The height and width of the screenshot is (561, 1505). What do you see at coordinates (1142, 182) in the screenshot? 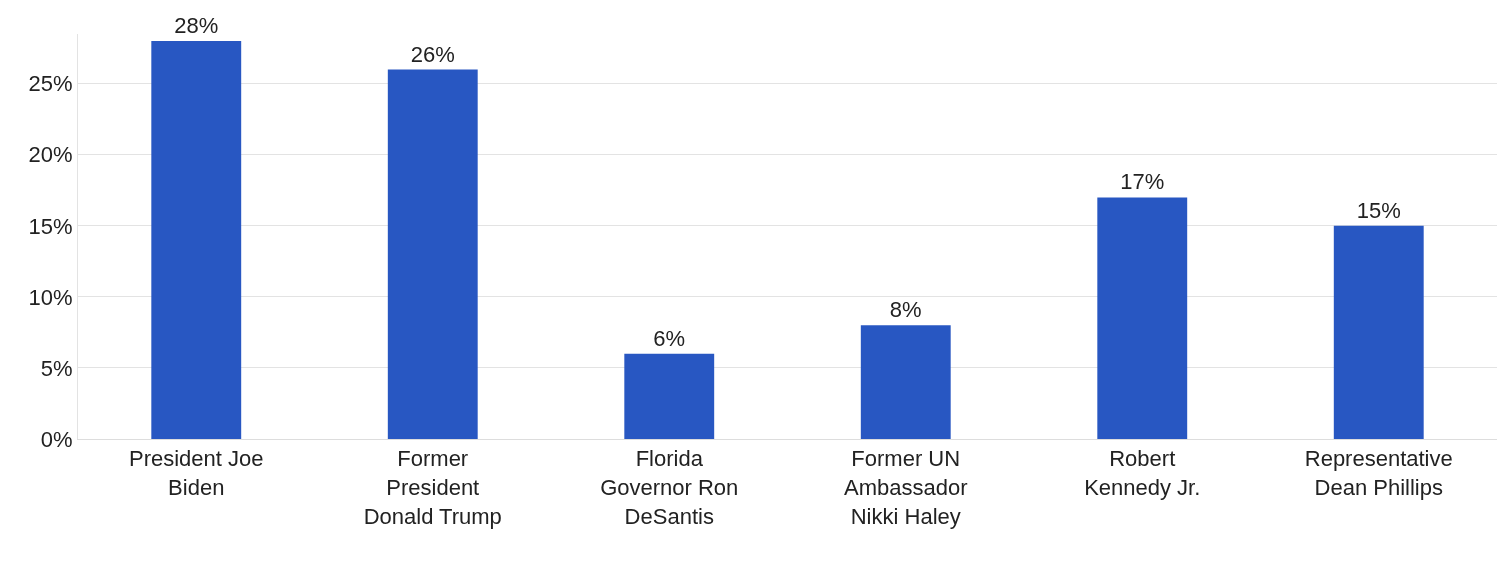
I see `data-label: 17%` at bounding box center [1142, 182].